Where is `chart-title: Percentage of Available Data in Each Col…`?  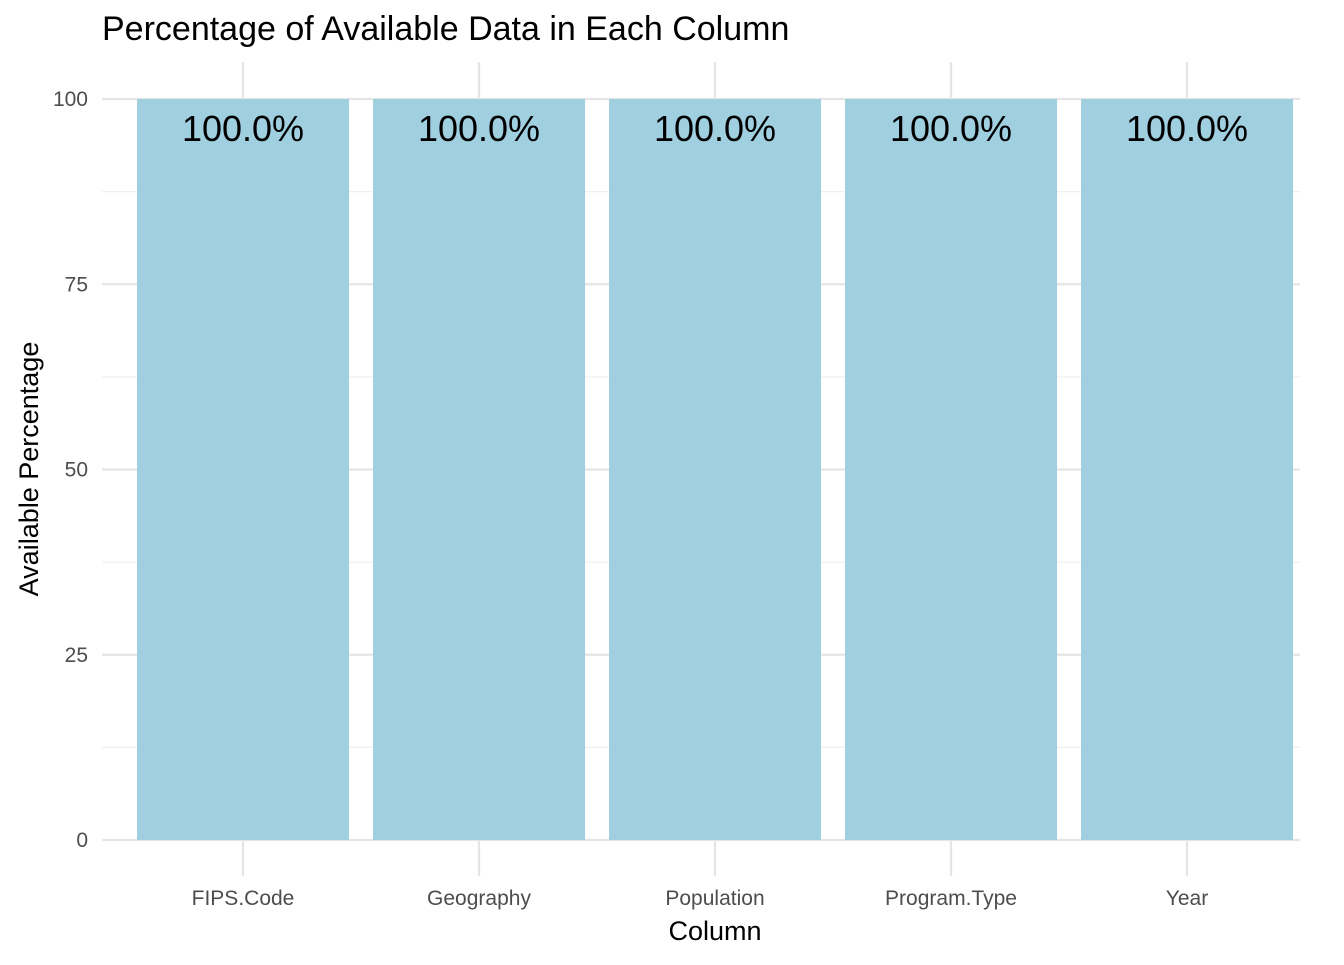 chart-title: Percentage of Available Data in Each Col… is located at coordinates (445, 29).